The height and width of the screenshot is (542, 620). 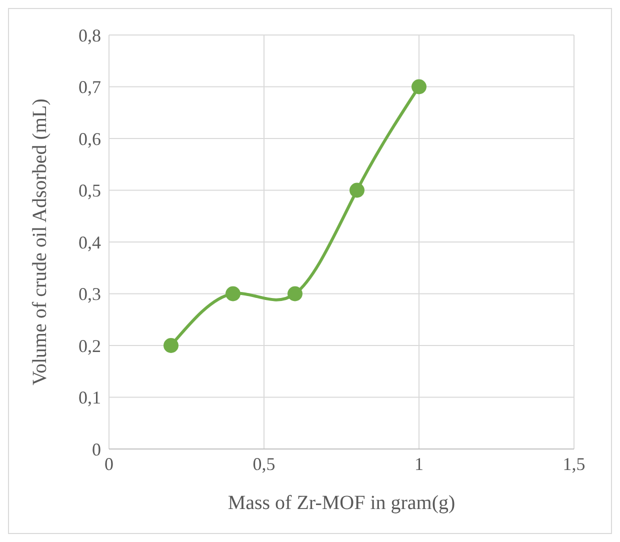 What do you see at coordinates (96, 449) in the screenshot?
I see `y-tick-label: 0` at bounding box center [96, 449].